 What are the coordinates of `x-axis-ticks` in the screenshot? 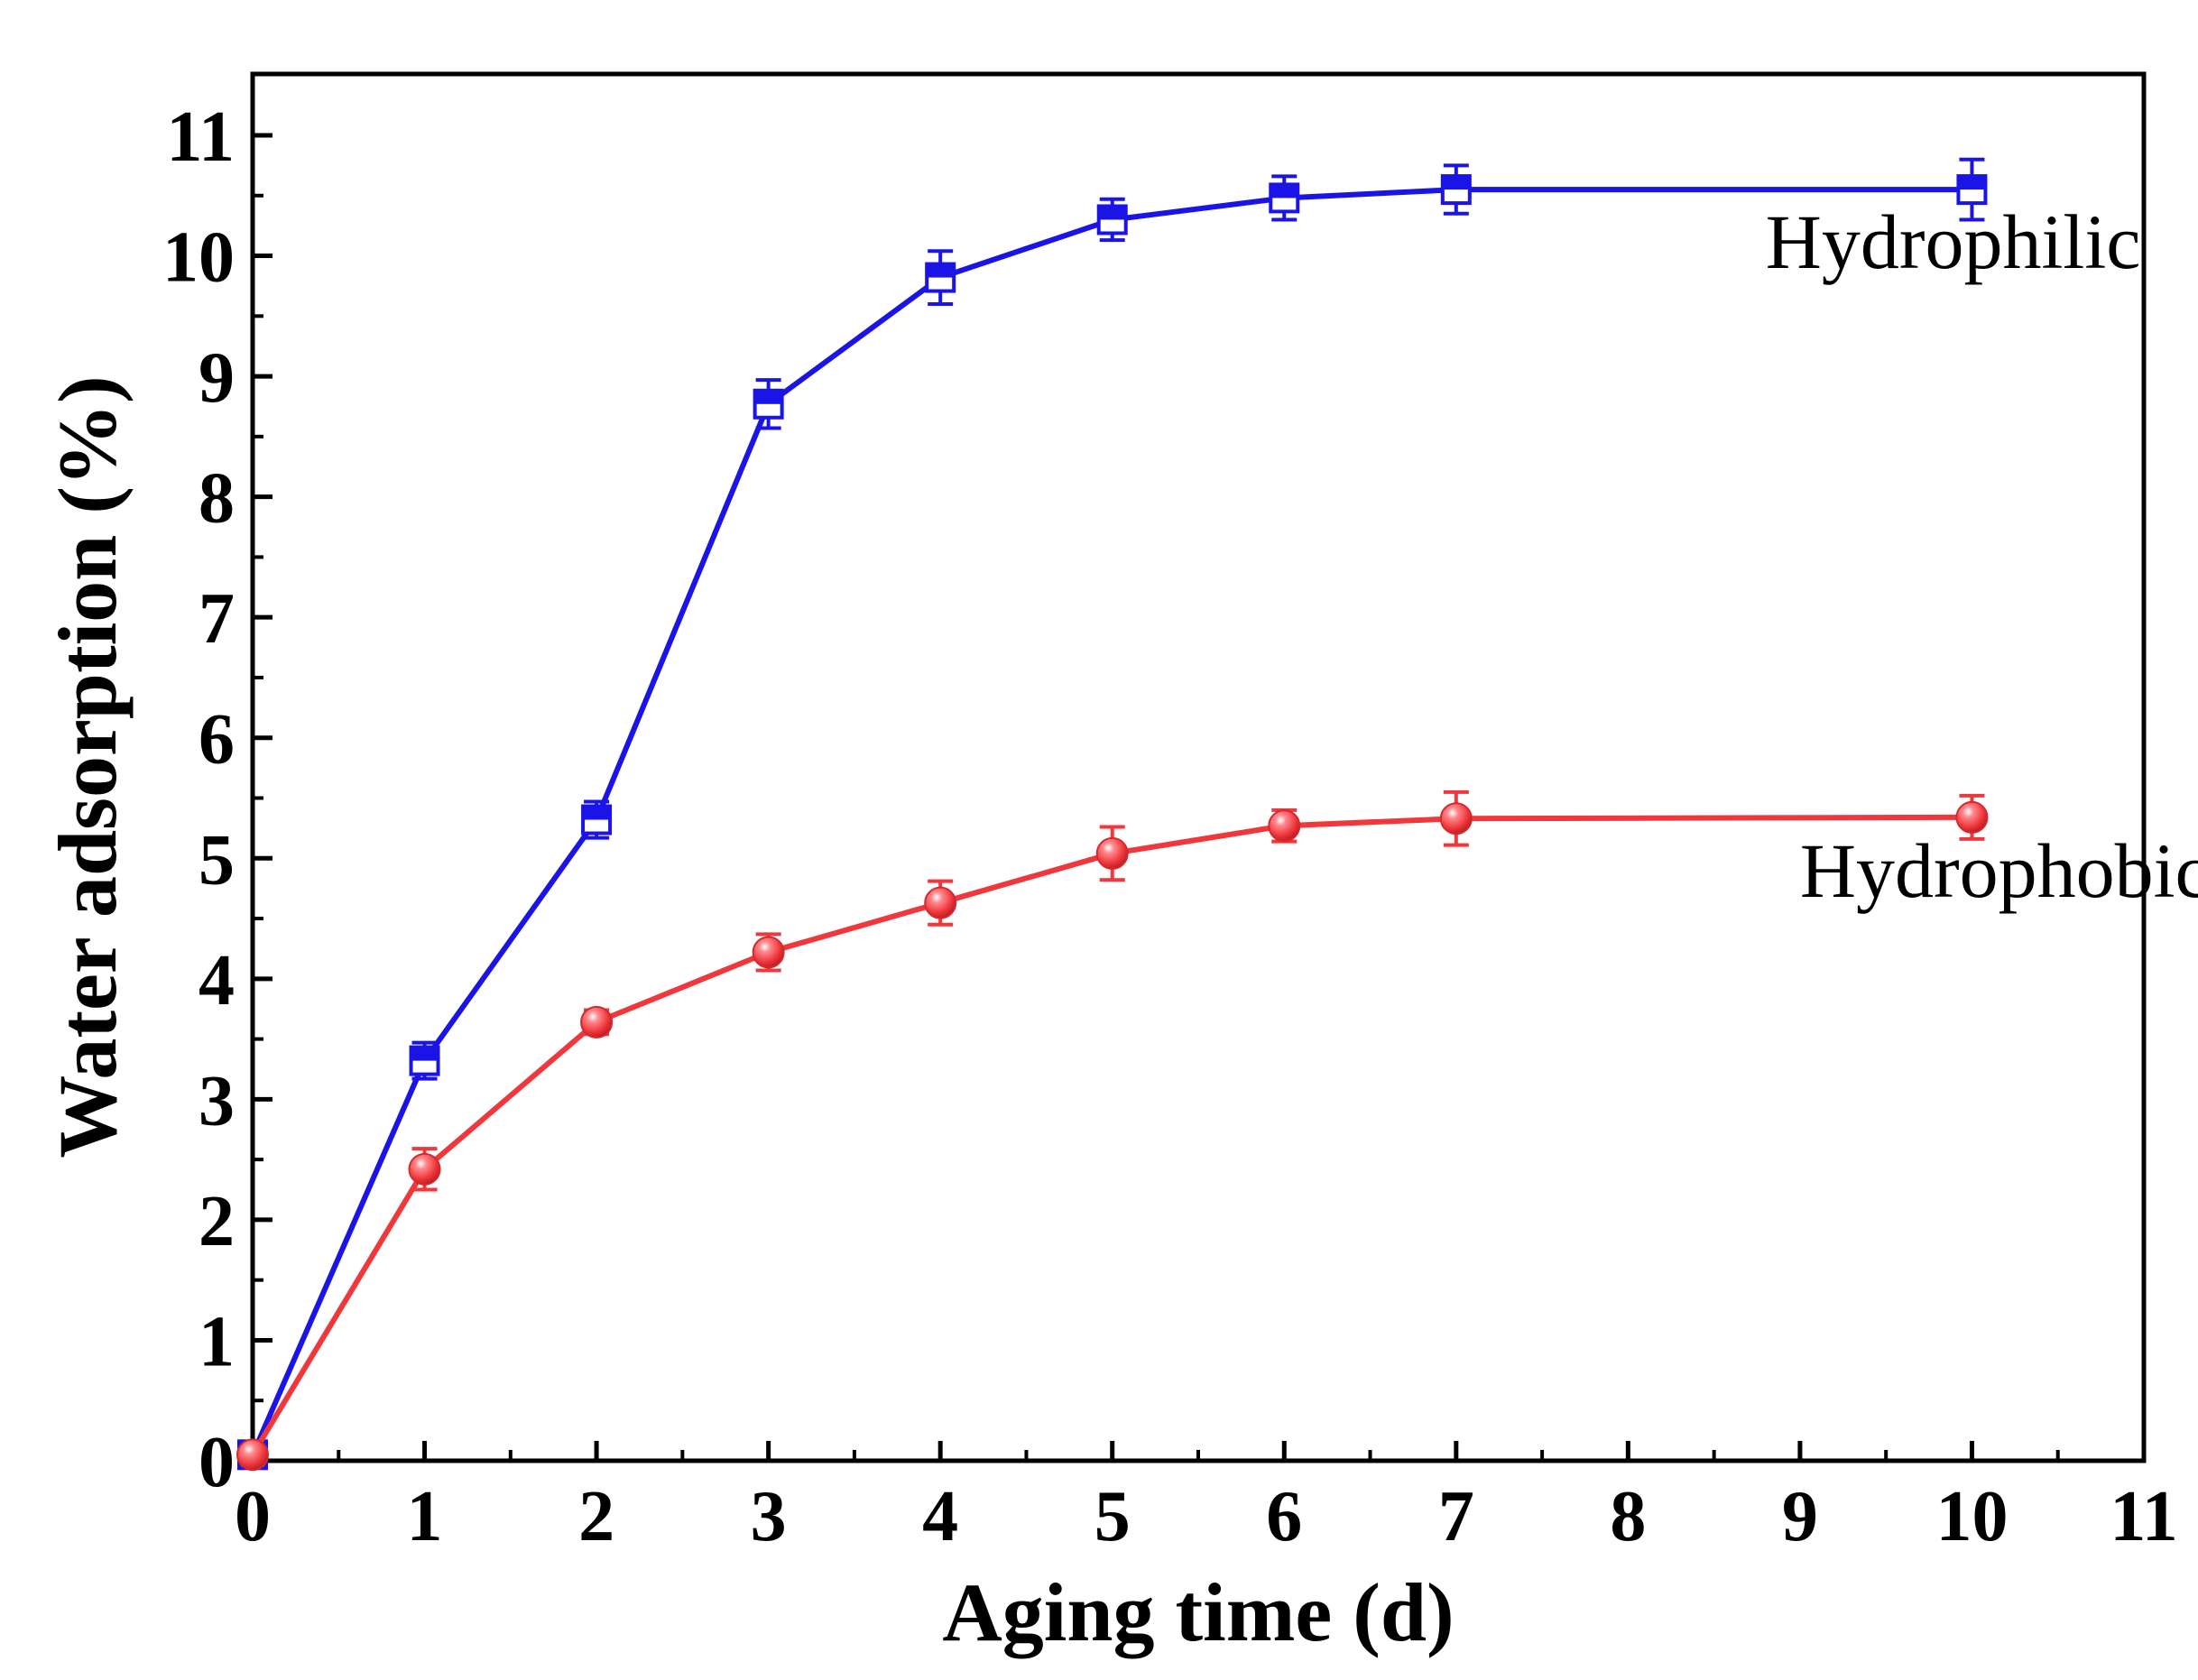 It's located at (1198, 1451).